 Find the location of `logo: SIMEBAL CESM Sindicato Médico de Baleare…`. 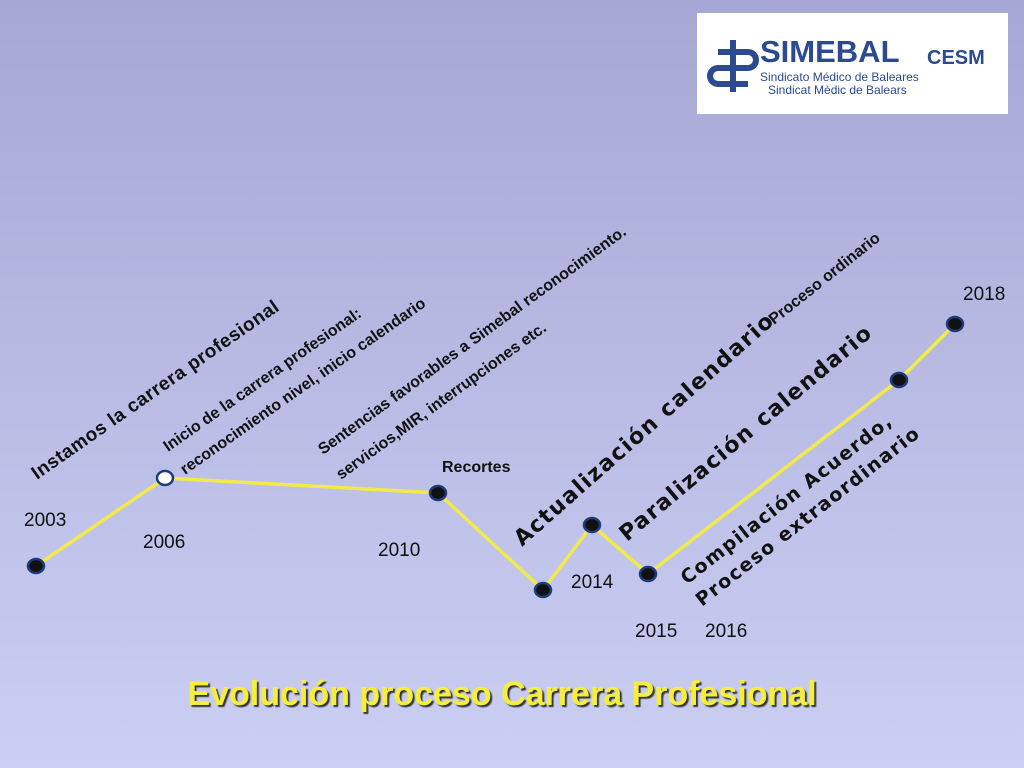

logo: SIMEBAL CESM Sindicato Médico de Baleare… is located at coordinates (852, 63).